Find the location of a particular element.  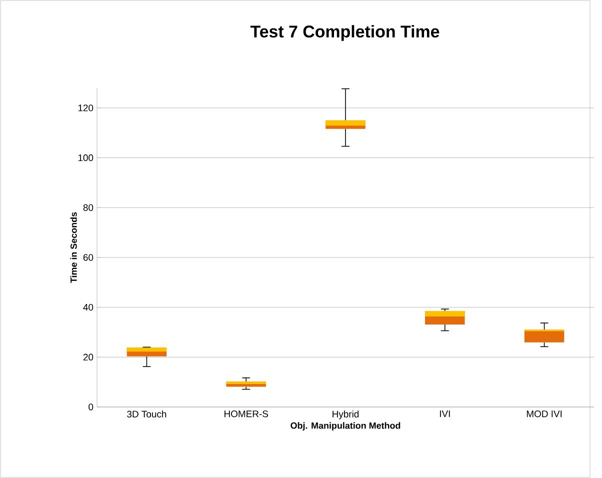

y-tick-label: 60 is located at coordinates (88, 257).